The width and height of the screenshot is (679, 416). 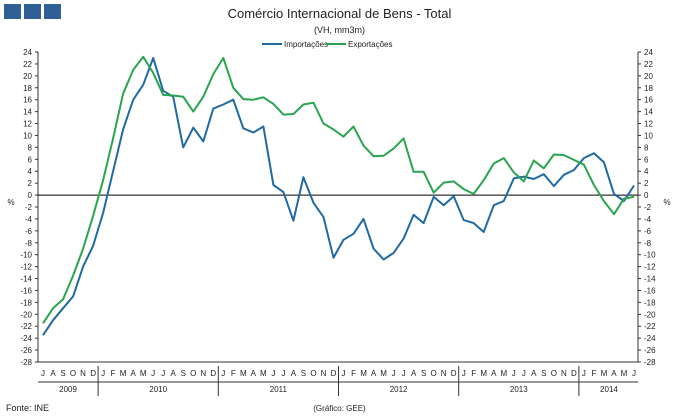 What do you see at coordinates (279, 389) in the screenshot?
I see `x-year-label: 2011` at bounding box center [279, 389].